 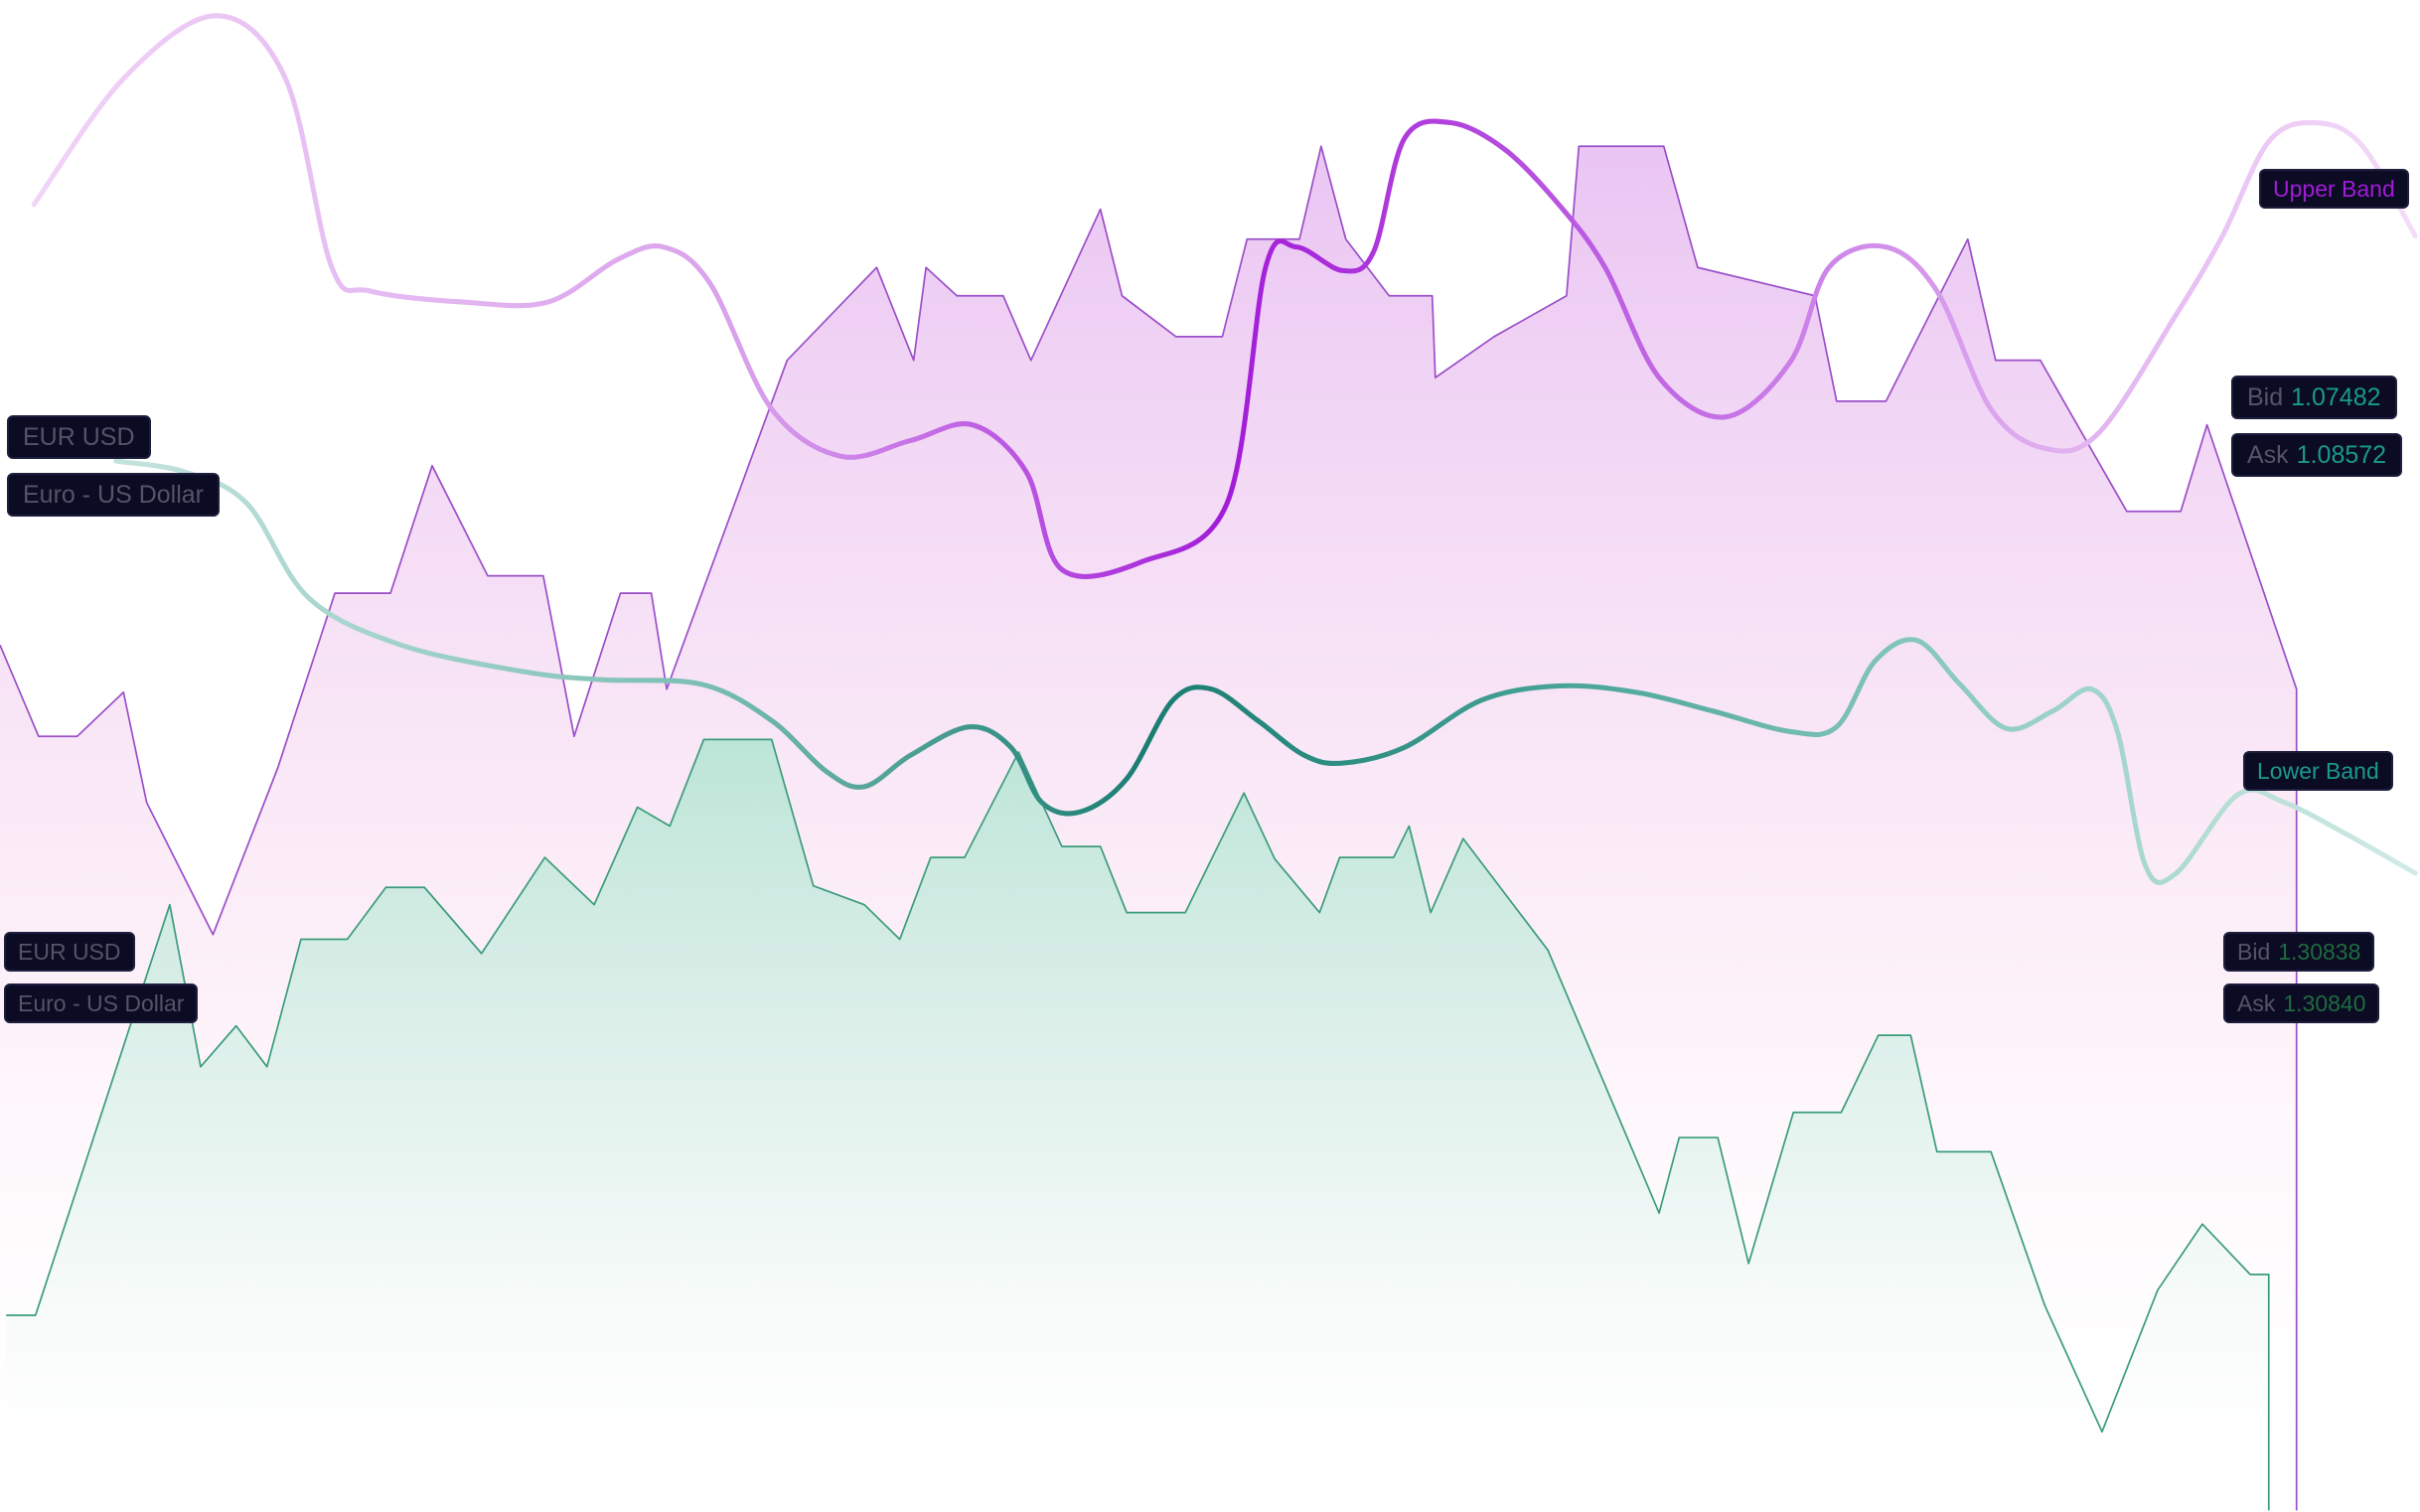 I want to click on top-bid-tag: Bid 1.07482, so click(x=2314, y=397).